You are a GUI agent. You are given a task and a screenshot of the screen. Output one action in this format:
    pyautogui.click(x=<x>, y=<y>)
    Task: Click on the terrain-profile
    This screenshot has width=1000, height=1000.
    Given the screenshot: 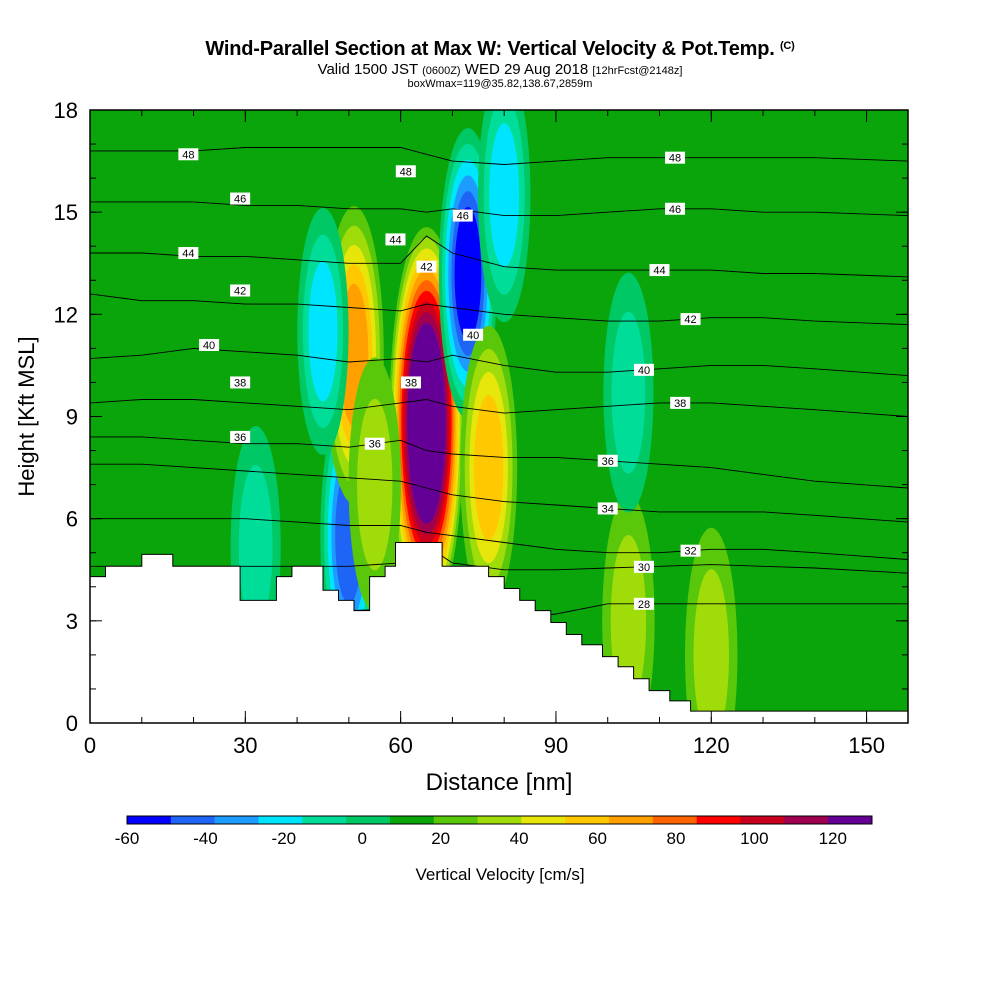 What is the action you would take?
    pyautogui.click(x=499, y=633)
    